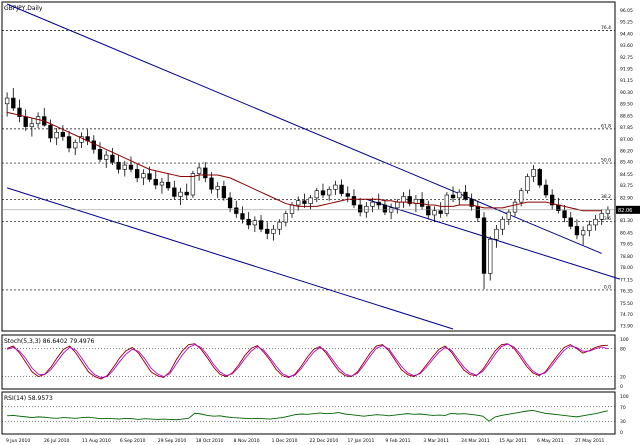 The height and width of the screenshot is (445, 640). I want to click on price-tick-label: 87.85, so click(626, 128).